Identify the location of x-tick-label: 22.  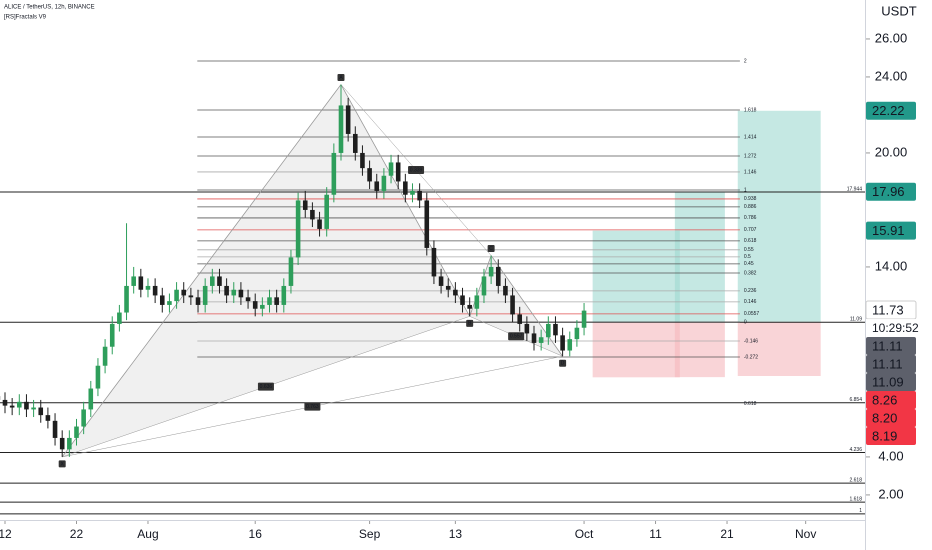
(77, 534).